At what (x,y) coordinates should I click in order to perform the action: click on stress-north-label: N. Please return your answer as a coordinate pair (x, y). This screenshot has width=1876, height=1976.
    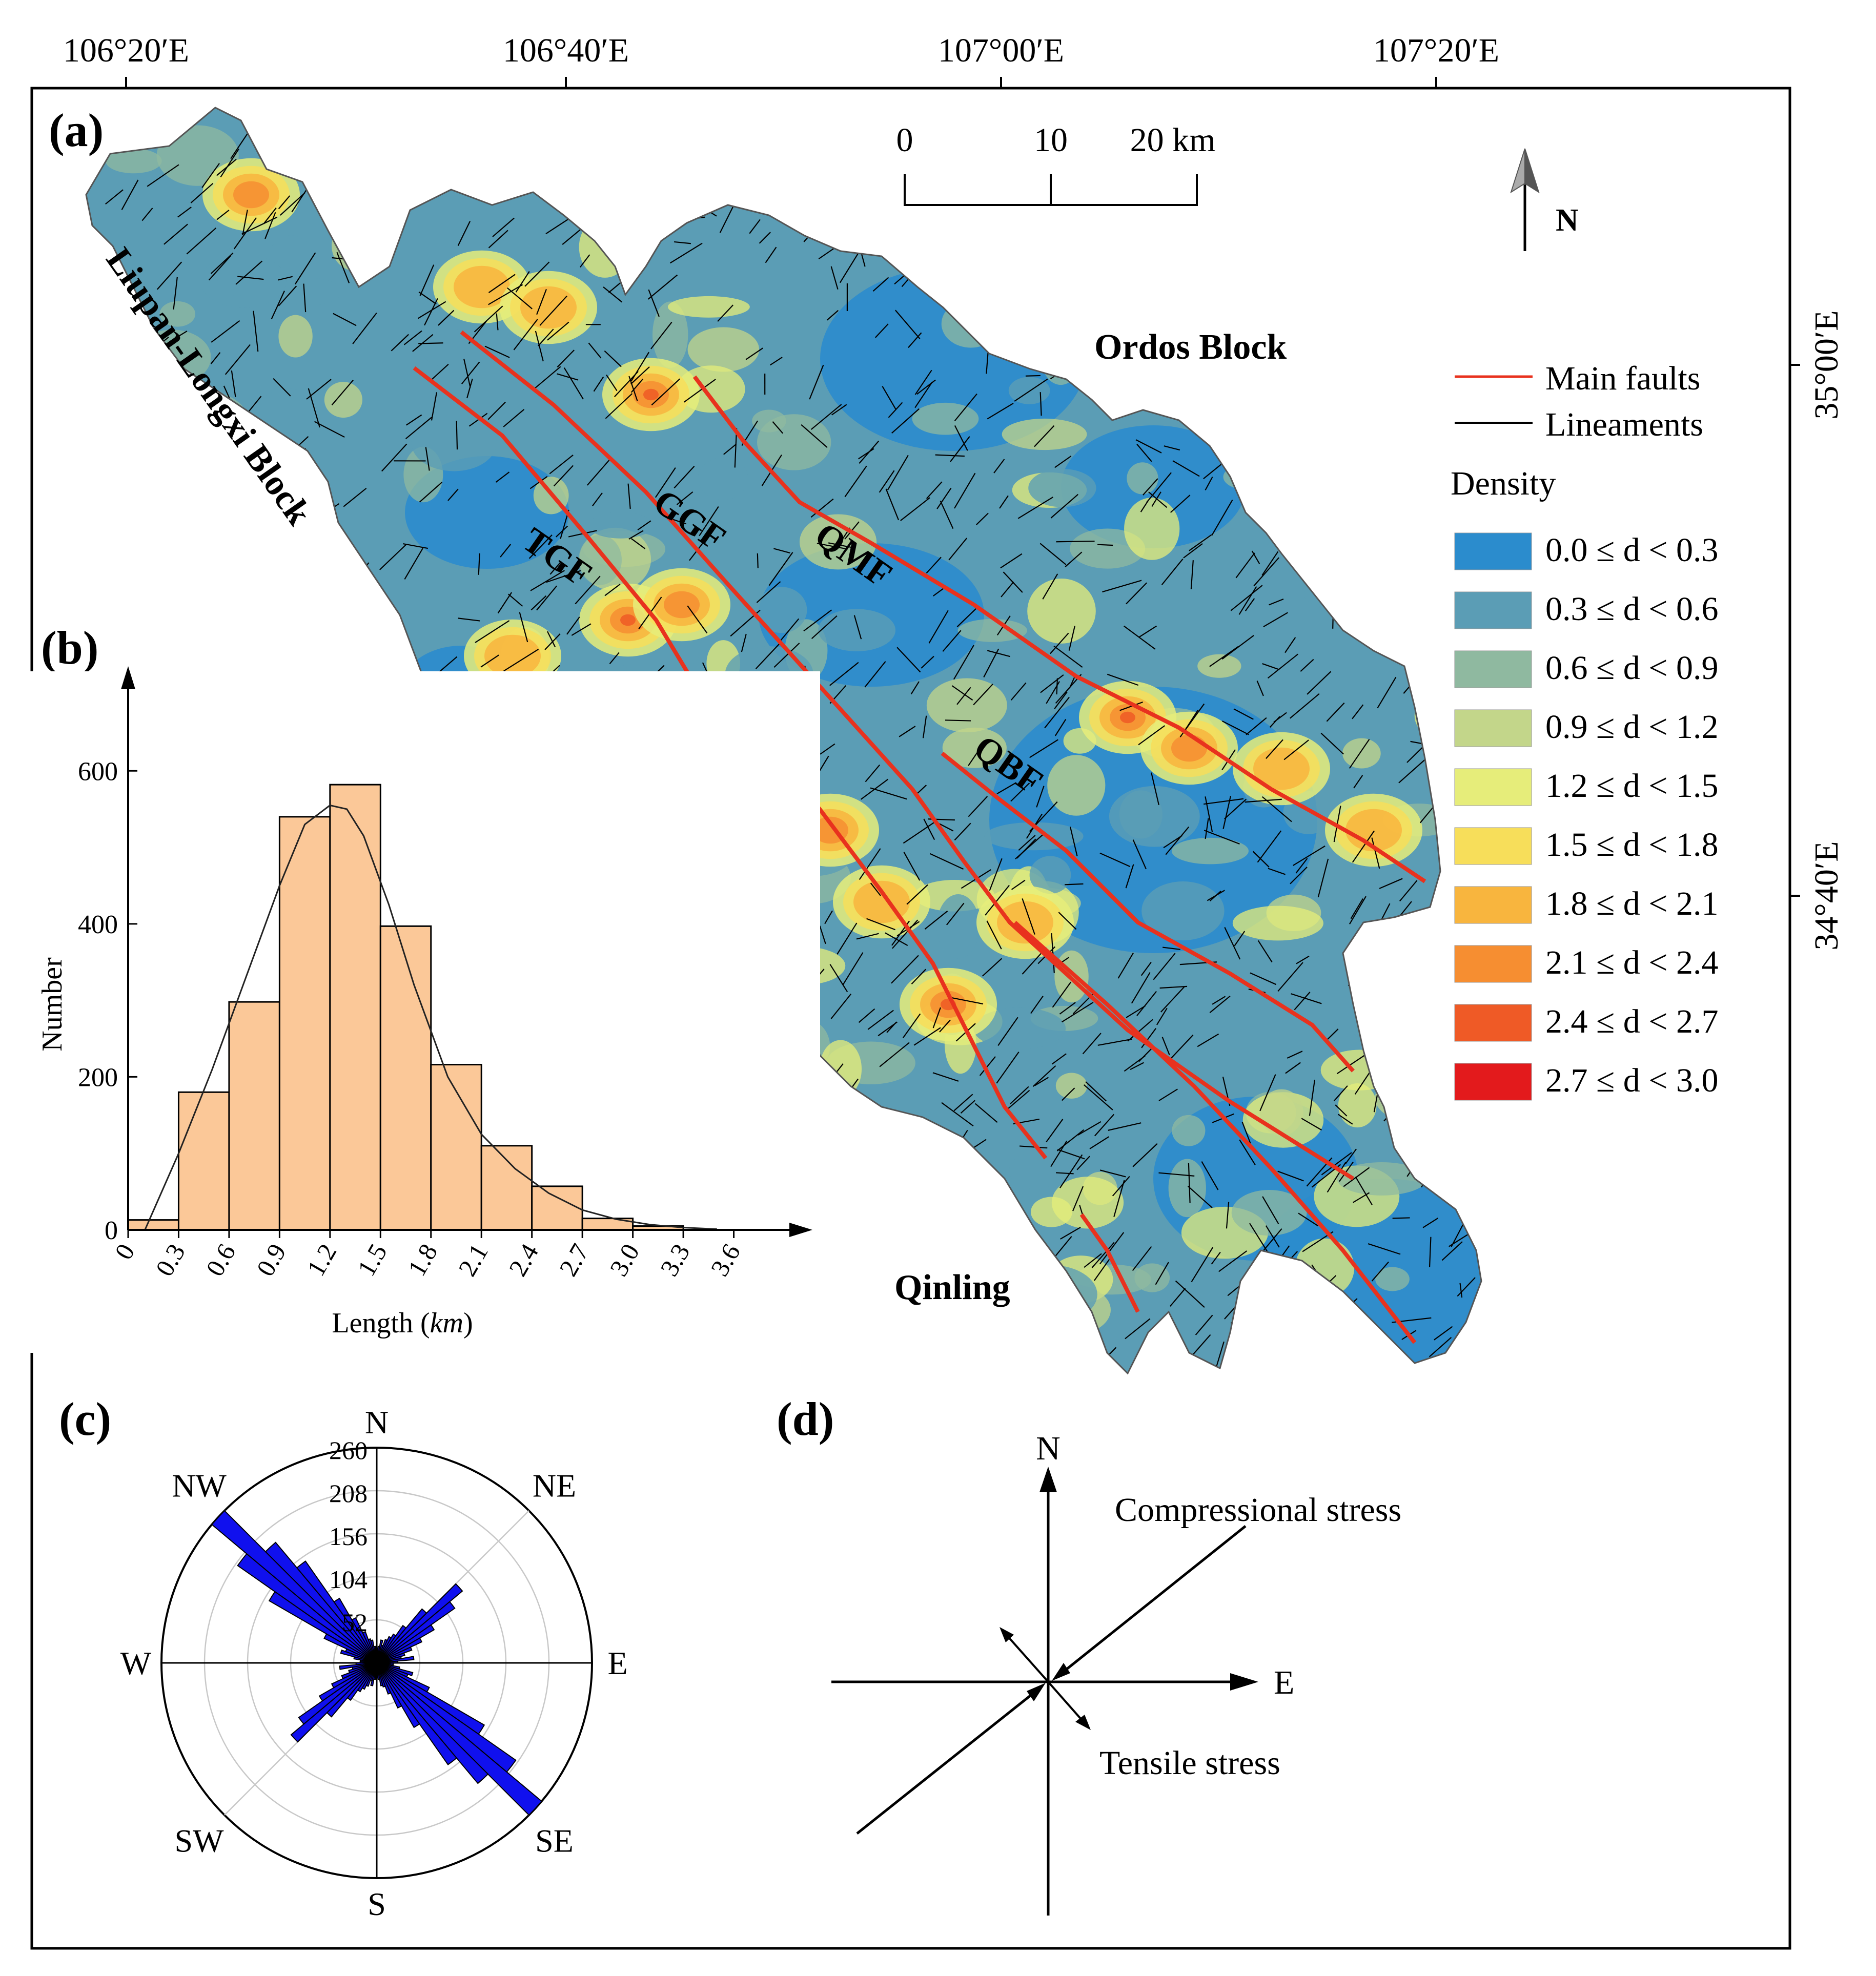
    Looking at the image, I should click on (1048, 1448).